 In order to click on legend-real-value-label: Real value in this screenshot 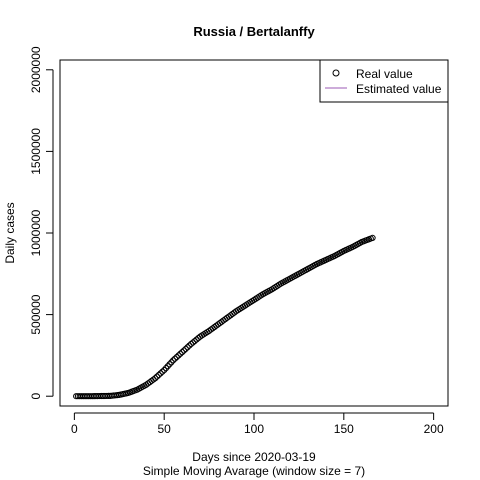, I will do `click(384, 74)`.